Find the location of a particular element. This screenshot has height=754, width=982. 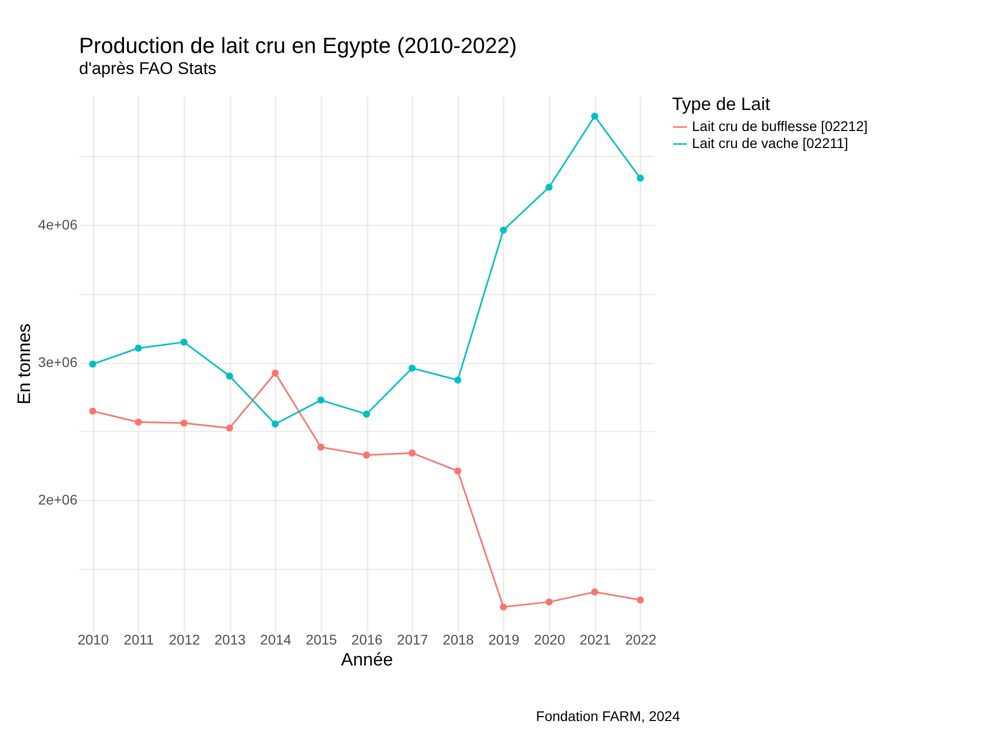

legend-label: Lait cru de bufflesse [02212] is located at coordinates (780, 126).